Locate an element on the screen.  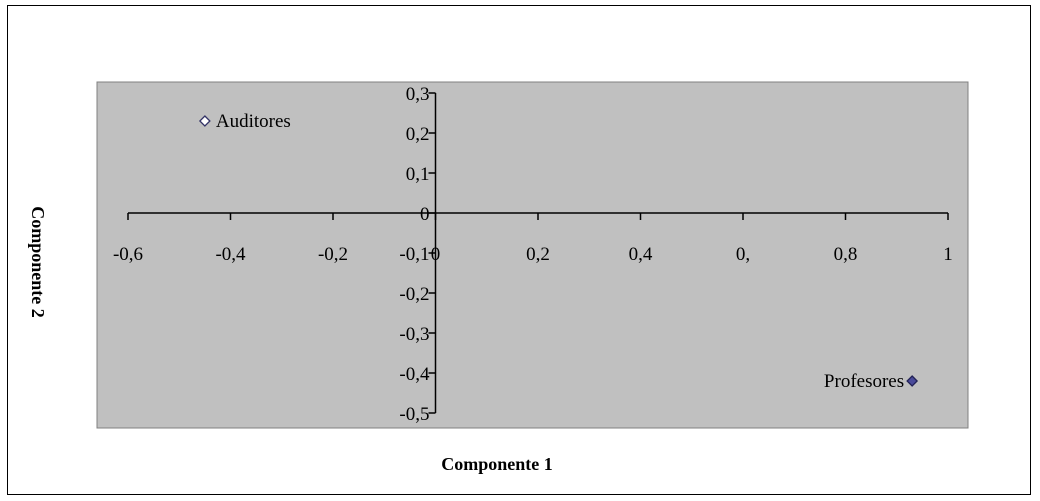
x-tick-label: 0,4 is located at coordinates (641, 254).